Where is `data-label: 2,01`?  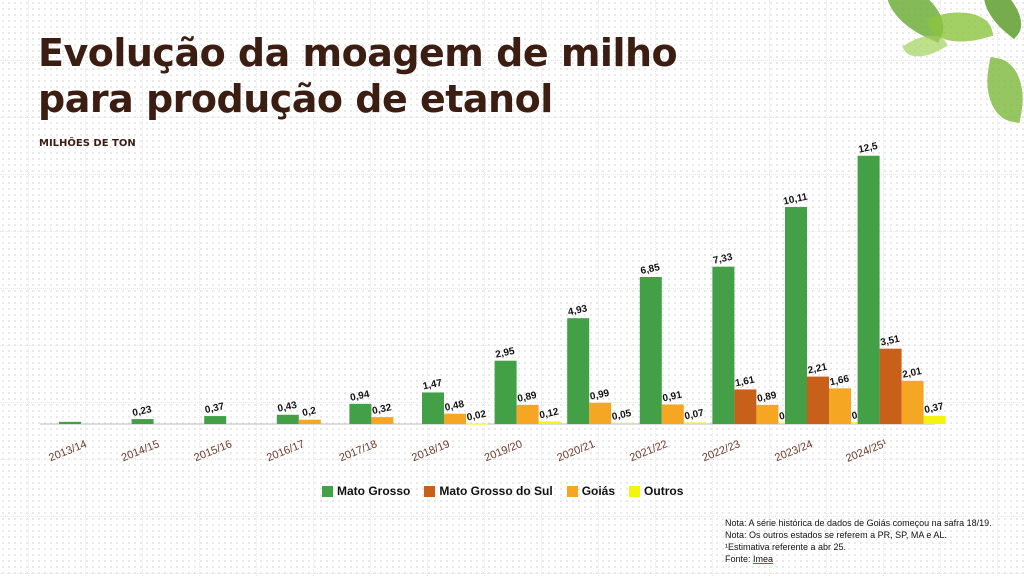
data-label: 2,01 is located at coordinates (912, 373).